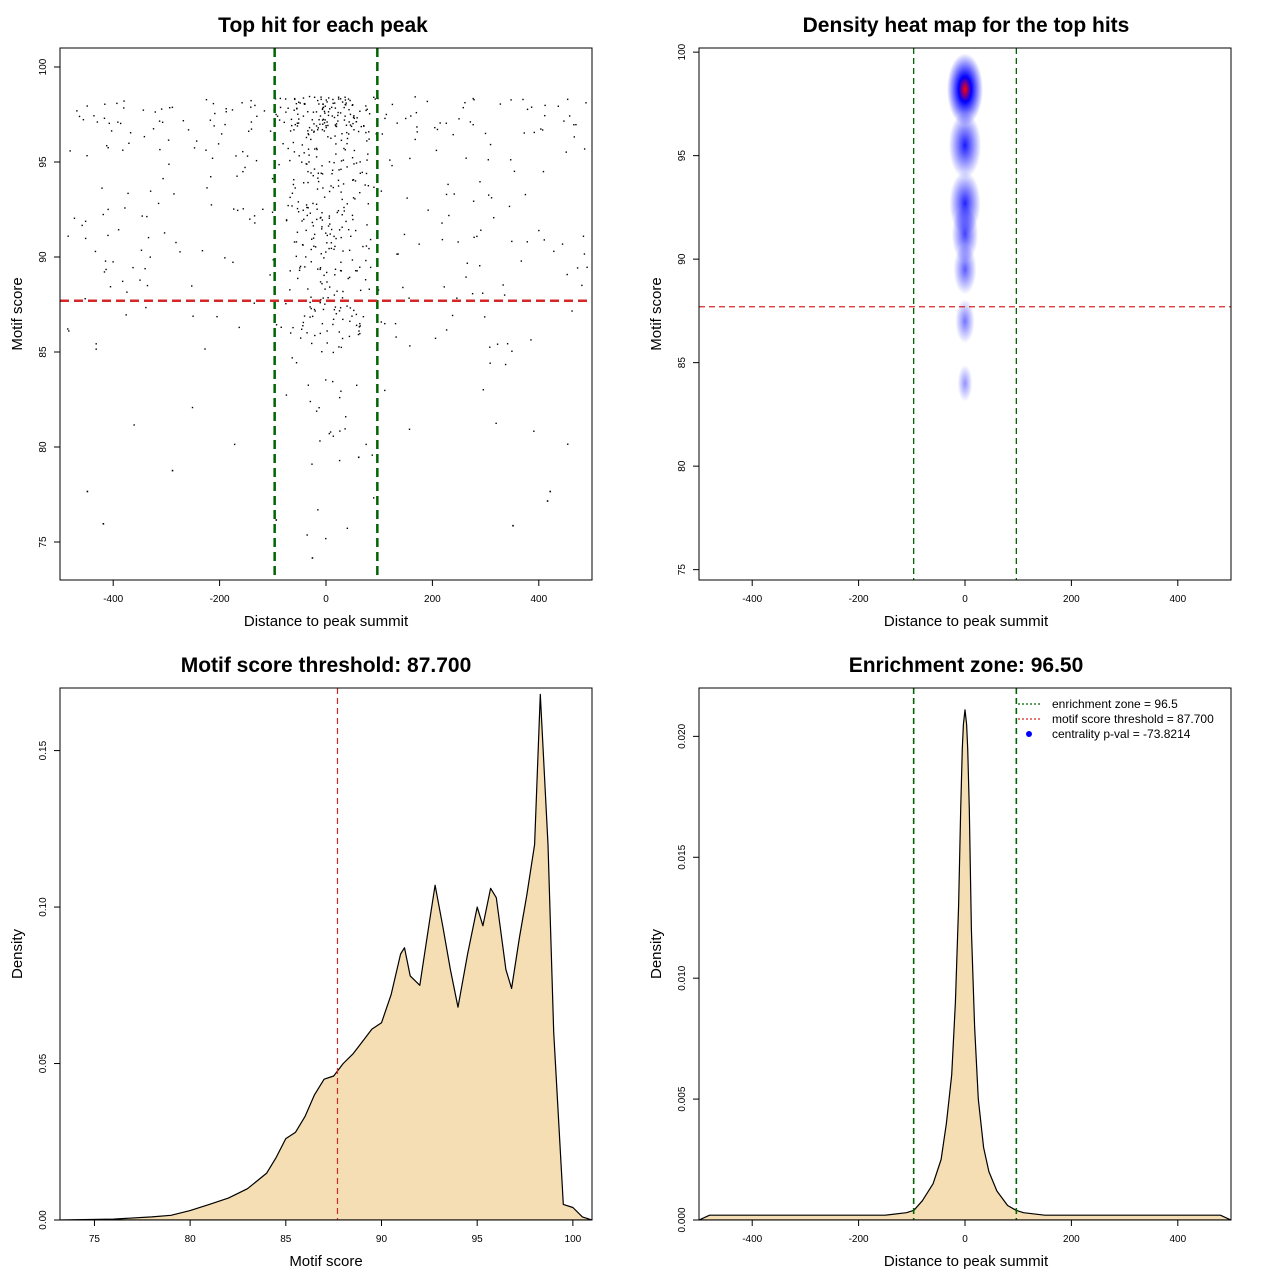 The image size is (1280, 1280). Describe the element at coordinates (17, 313) in the screenshot. I see `panel-scatter-ylabel: Motif score` at that location.